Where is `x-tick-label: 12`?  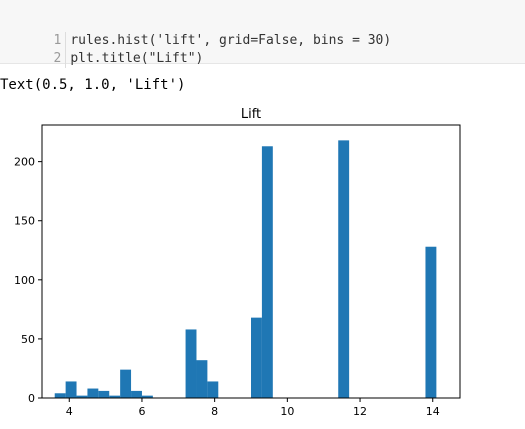
x-tick-label: 12 is located at coordinates (360, 411).